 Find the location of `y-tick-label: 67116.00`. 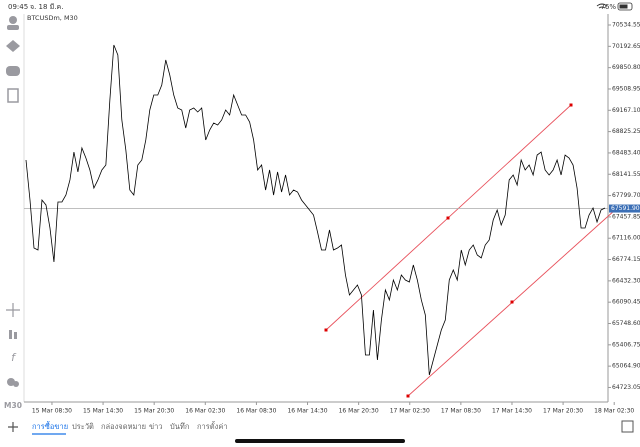

y-tick-label: 67116.00 is located at coordinates (626, 238).